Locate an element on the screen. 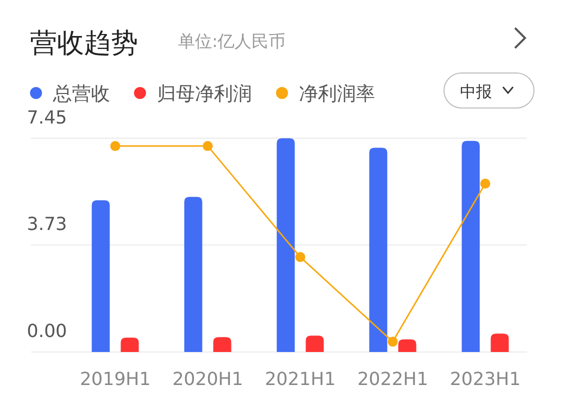 This screenshot has height=399, width=567. x-tick-label: 2021H1 is located at coordinates (300, 379).